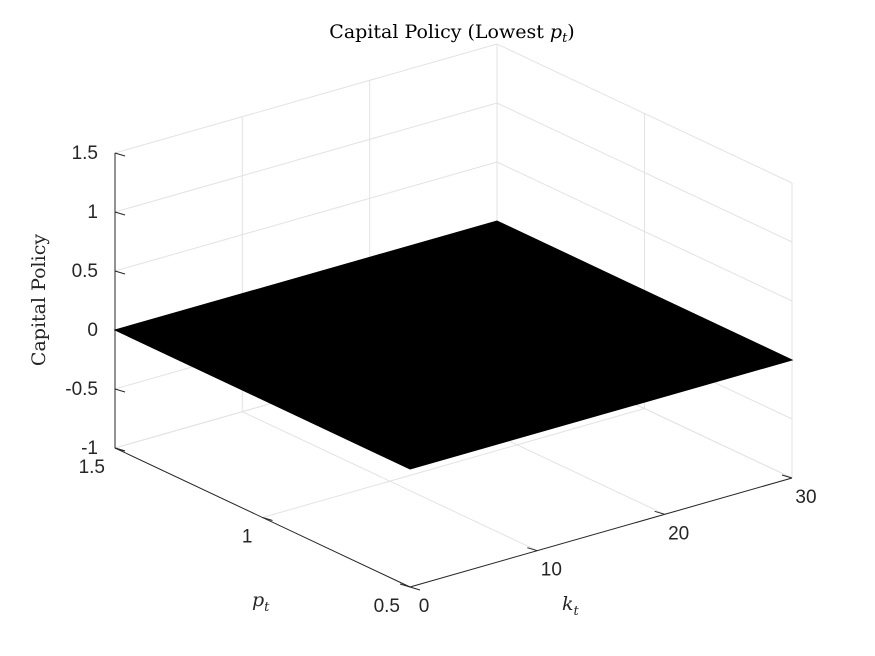 The height and width of the screenshot is (656, 875). What do you see at coordinates (571, 606) in the screenshot?
I see `x-axis-label: kt` at bounding box center [571, 606].